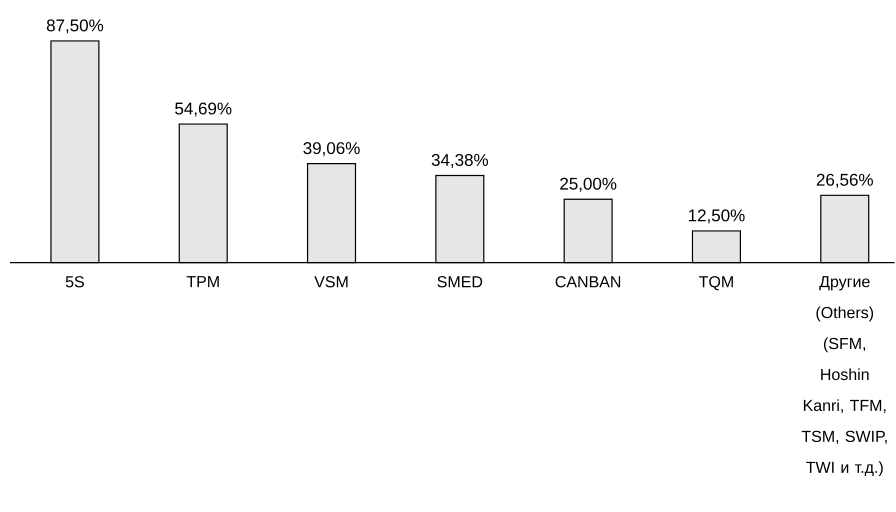 This screenshot has height=512, width=896. Describe the element at coordinates (588, 282) in the screenshot. I see `x-tick-label: CANBAN` at that location.